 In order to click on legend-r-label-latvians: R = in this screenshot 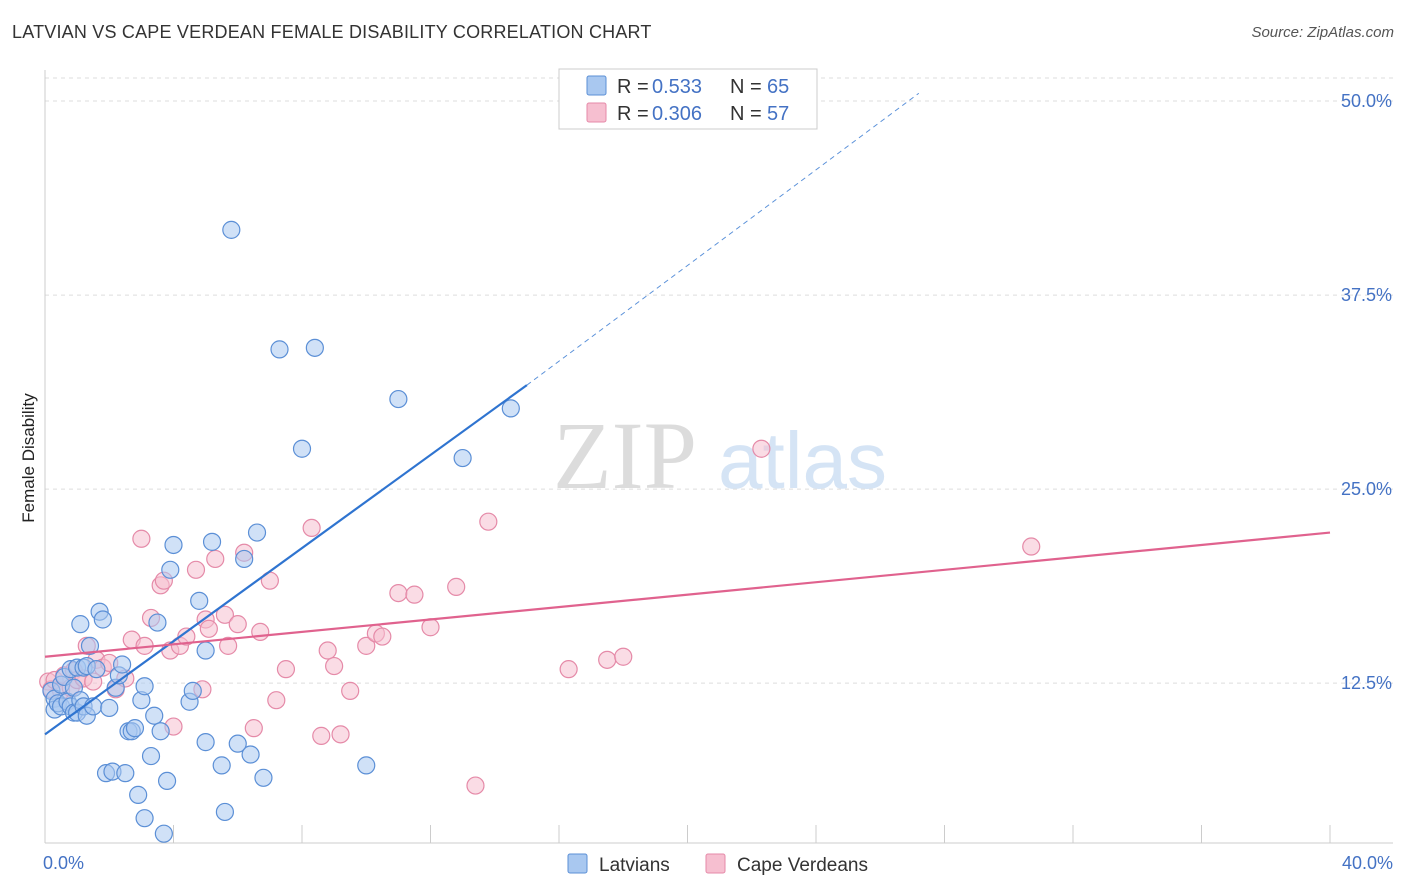, I will do `click(633, 87)`.